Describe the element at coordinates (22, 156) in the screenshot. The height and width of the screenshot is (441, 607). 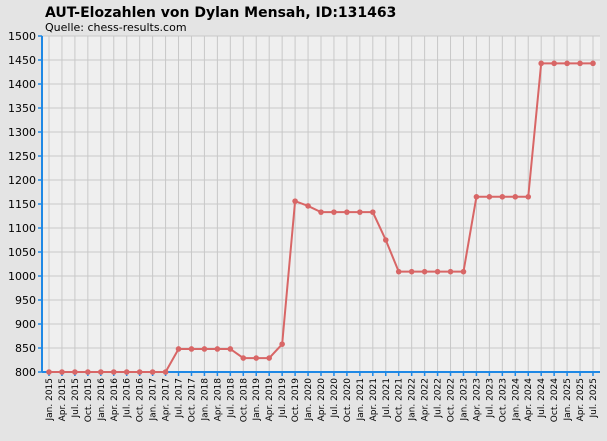
I see `y-tick-label: 1250` at that location.